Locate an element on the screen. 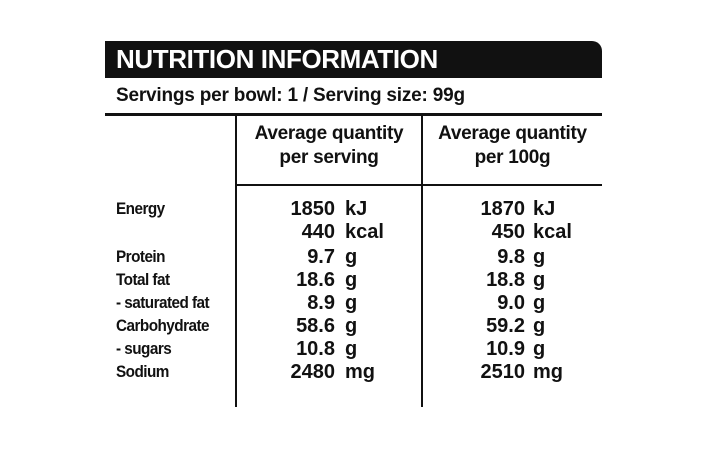 The image size is (706, 474). nutrient-row-energy-kcal: 440 kcal 450 kcal is located at coordinates (353, 232).